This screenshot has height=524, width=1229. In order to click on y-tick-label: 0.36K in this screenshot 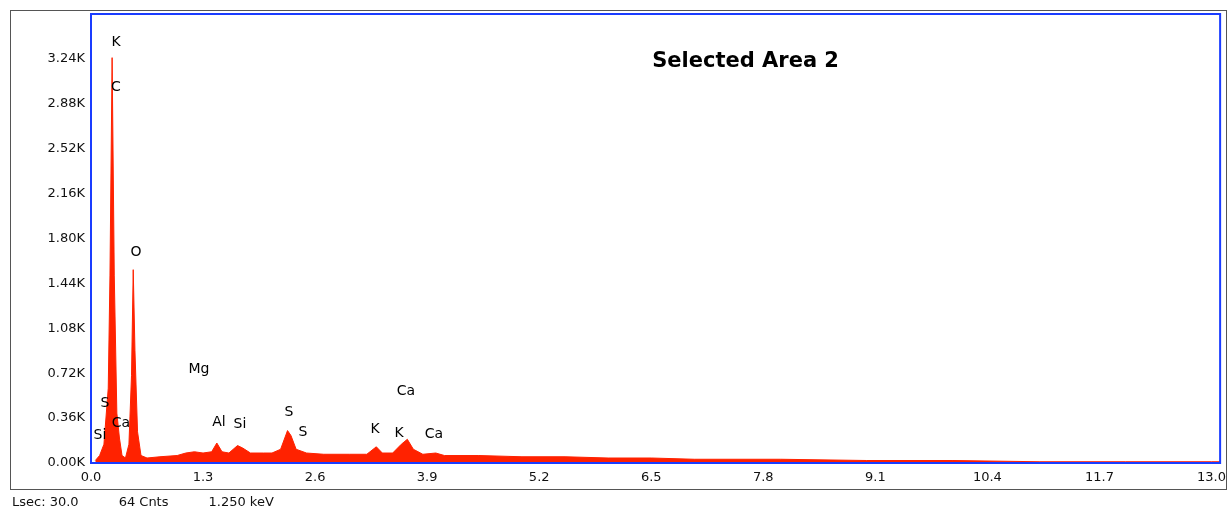, I will do `click(66, 417)`.